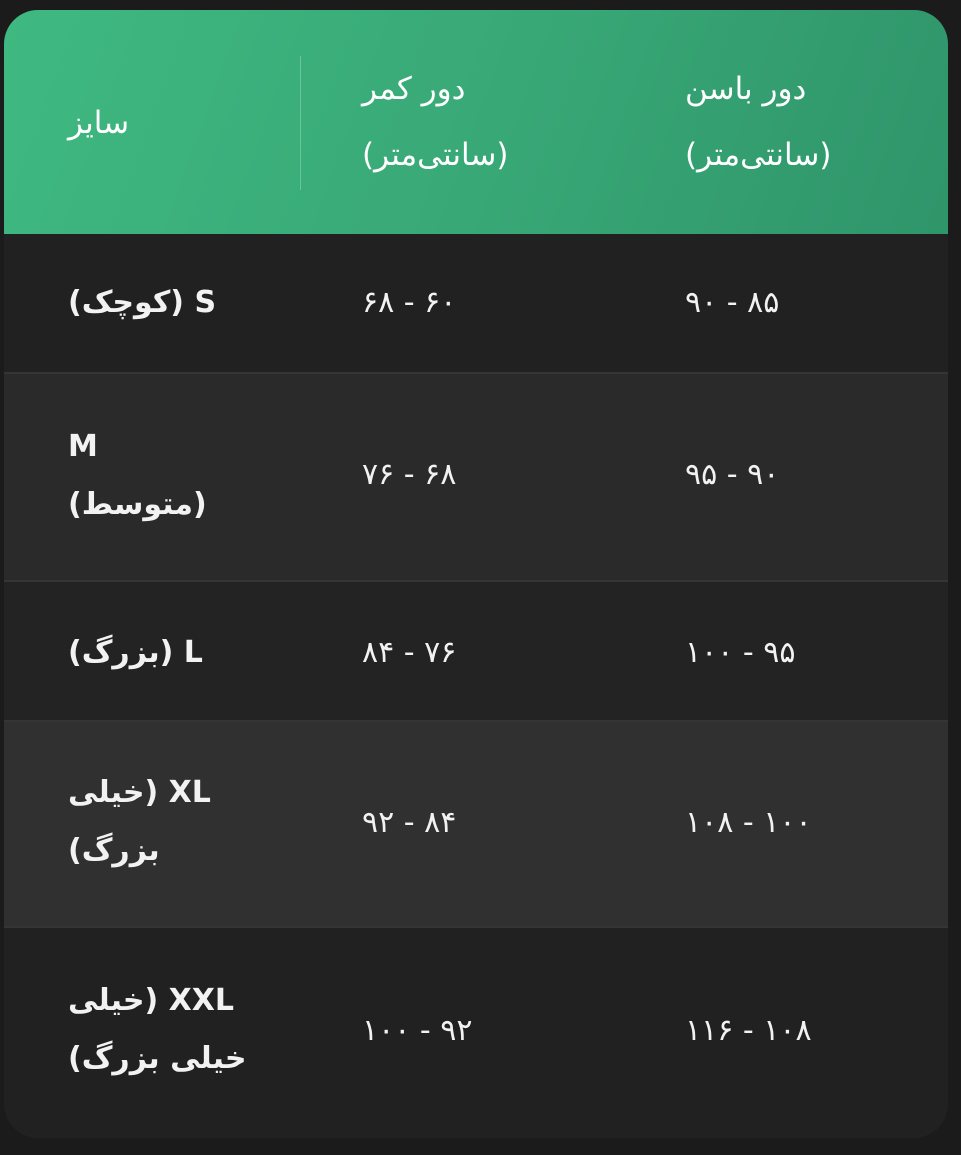  What do you see at coordinates (417, 1030) in the screenshot?
I see `waist-cell: ۹۲ - ۱۰۰` at bounding box center [417, 1030].